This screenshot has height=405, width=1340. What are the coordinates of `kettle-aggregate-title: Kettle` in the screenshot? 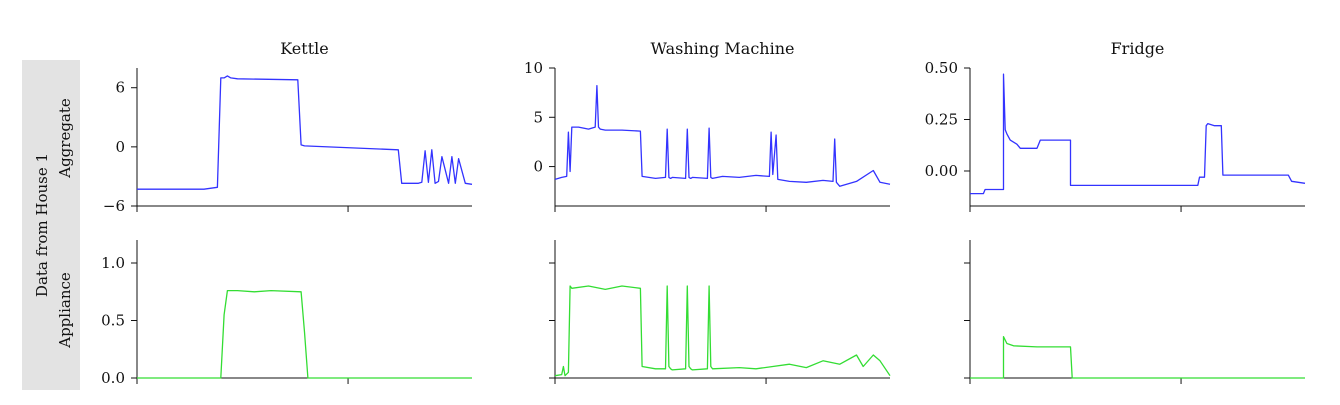 It's located at (304, 48).